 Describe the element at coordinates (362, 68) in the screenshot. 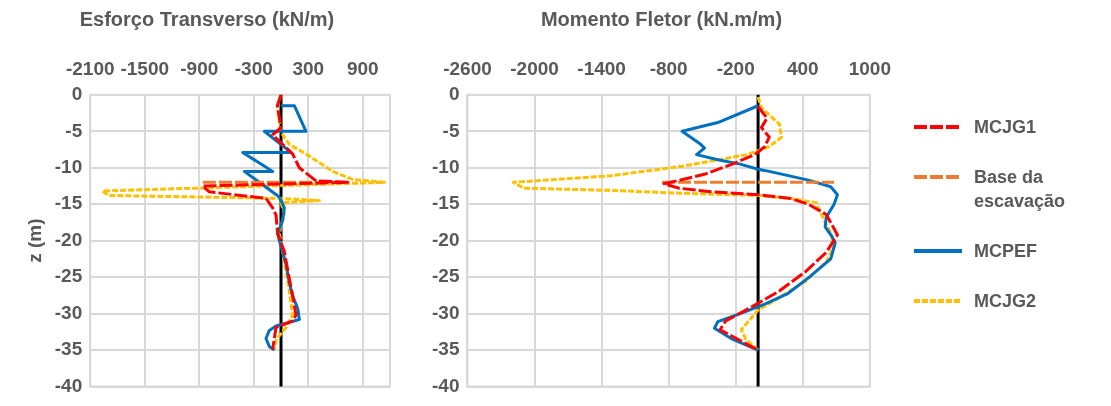

I see `x-tick-label: 900` at that location.